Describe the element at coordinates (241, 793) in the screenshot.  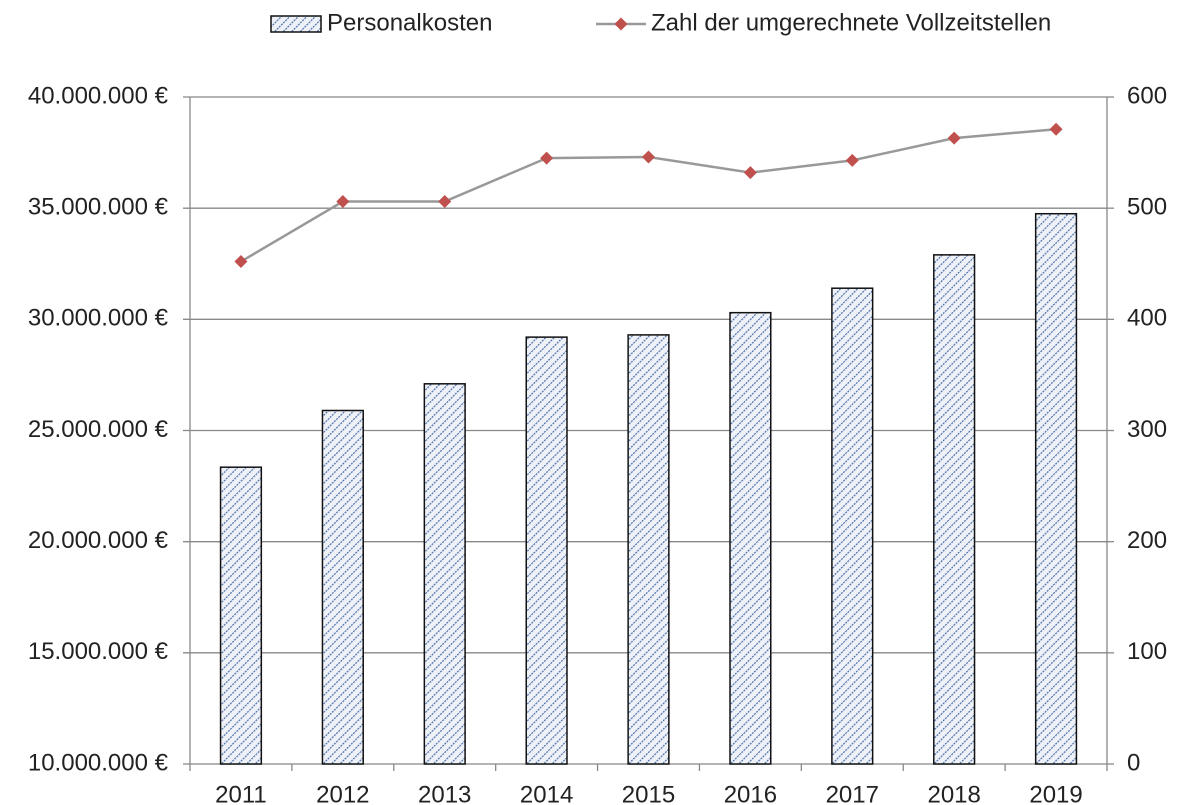
I see `x-tick-label: 2011` at that location.